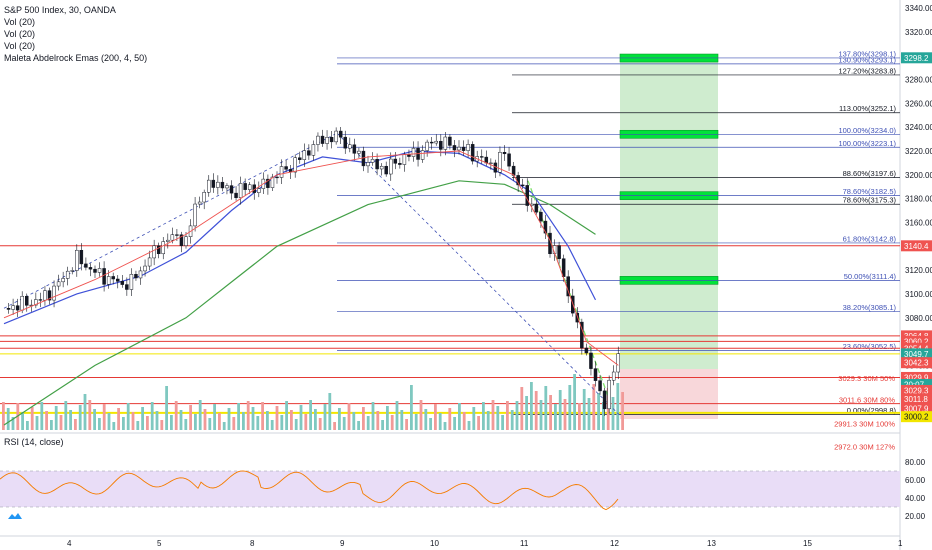 The width and height of the screenshot is (932, 550). I want to click on volume-indicator-1: Vol (20), so click(20, 22).